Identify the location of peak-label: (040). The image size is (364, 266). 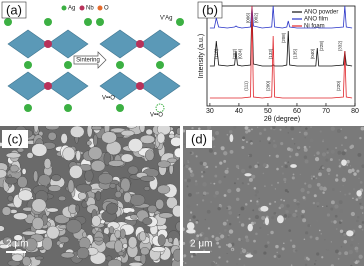
(312, 53).